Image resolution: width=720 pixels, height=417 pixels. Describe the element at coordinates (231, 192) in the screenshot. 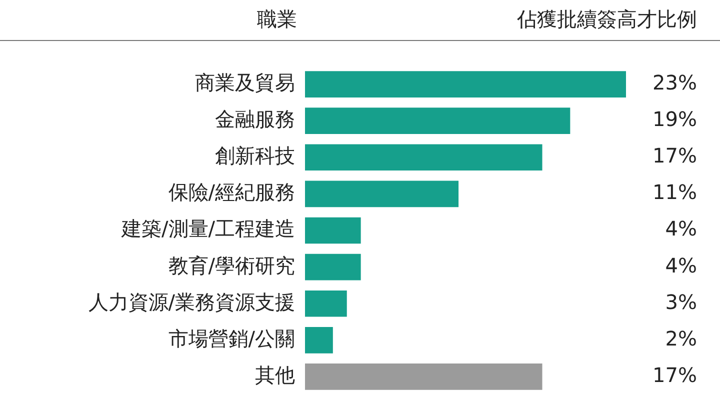

I see `y-tick-label: 保險/經紀服務` at that location.